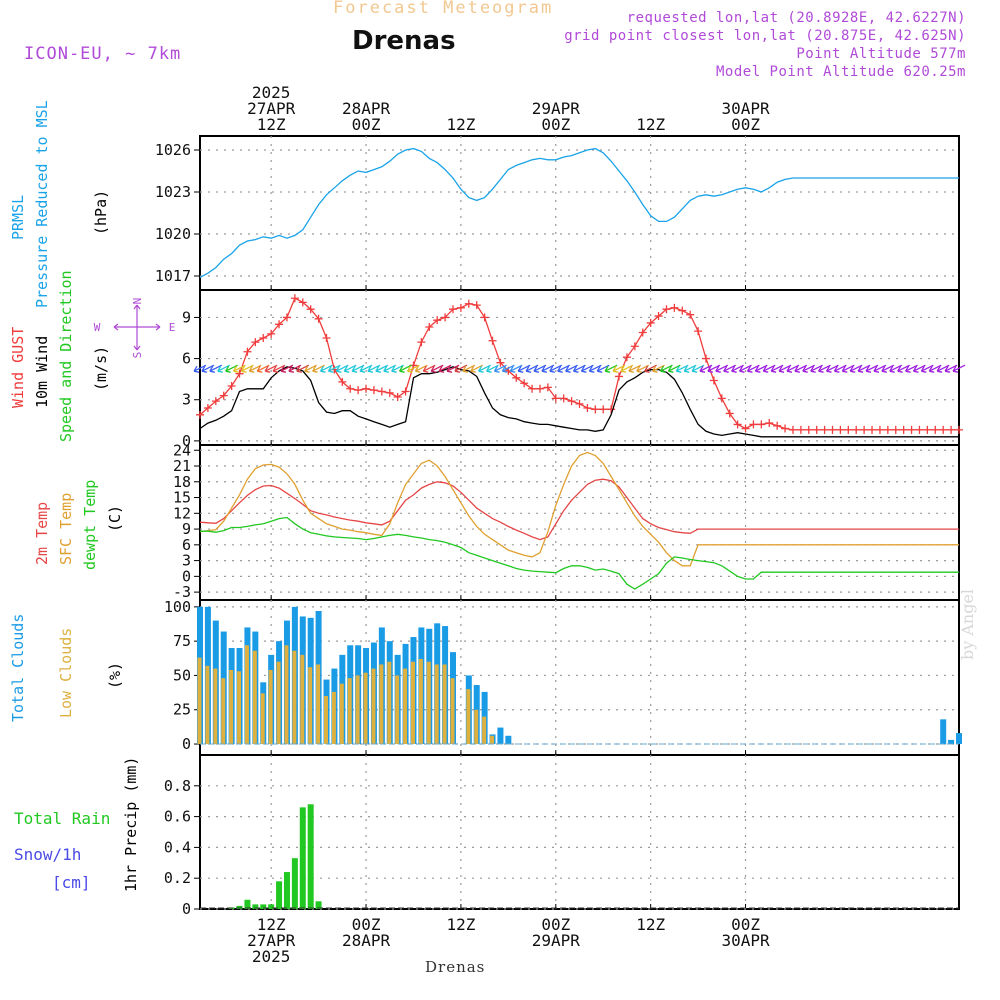  Describe the element at coordinates (271, 108) in the screenshot. I see `top-time-label: 27APR` at that location.